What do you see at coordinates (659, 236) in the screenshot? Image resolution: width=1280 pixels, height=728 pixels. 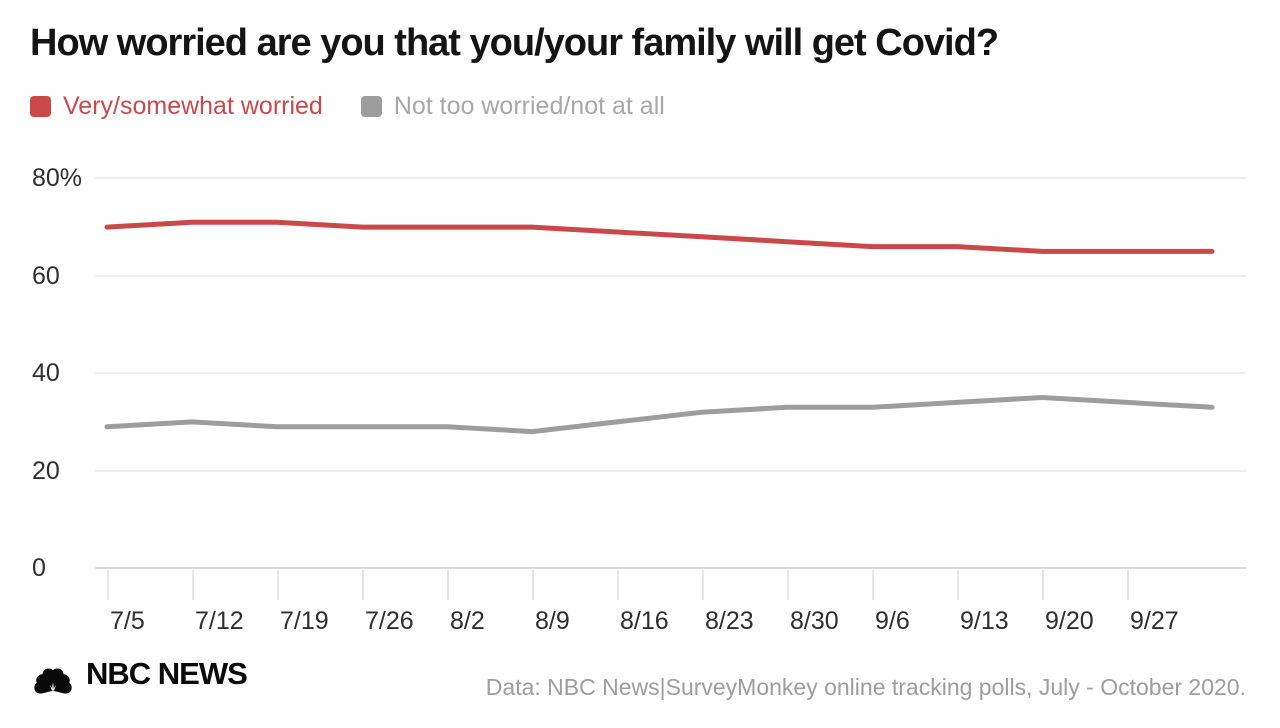 I see `series-line-worried` at bounding box center [659, 236].